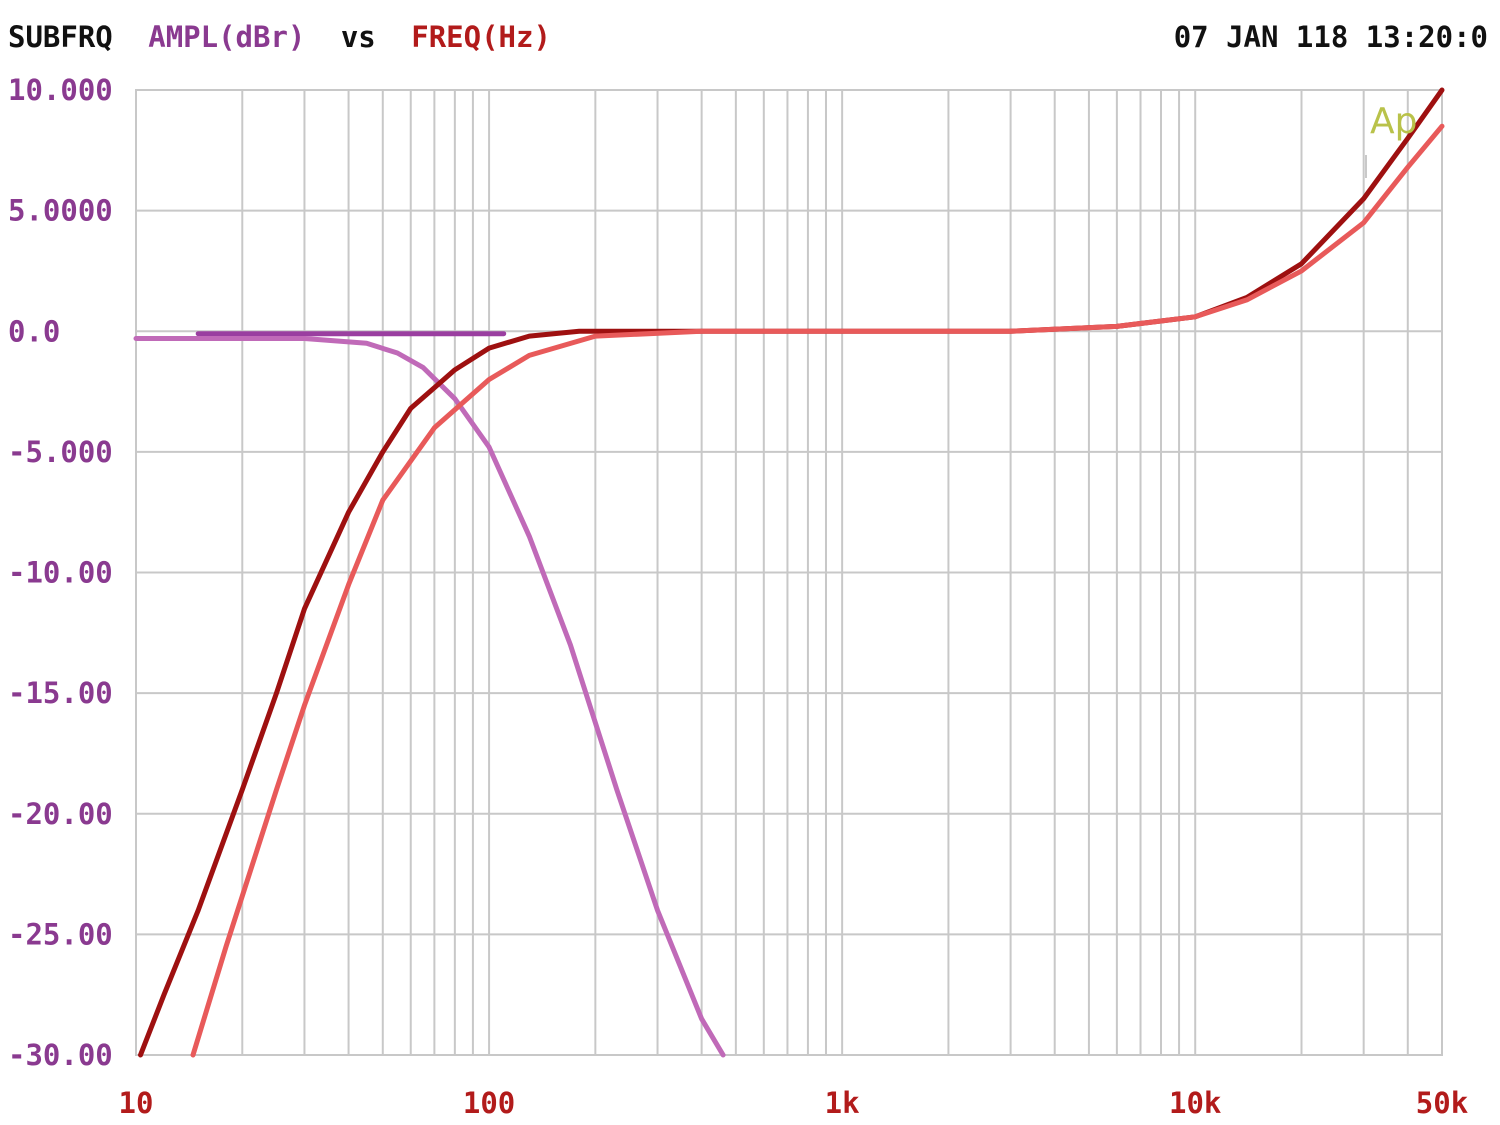  I want to click on timestamp: 07 JAN 118 13:20:0, so click(1331, 37).